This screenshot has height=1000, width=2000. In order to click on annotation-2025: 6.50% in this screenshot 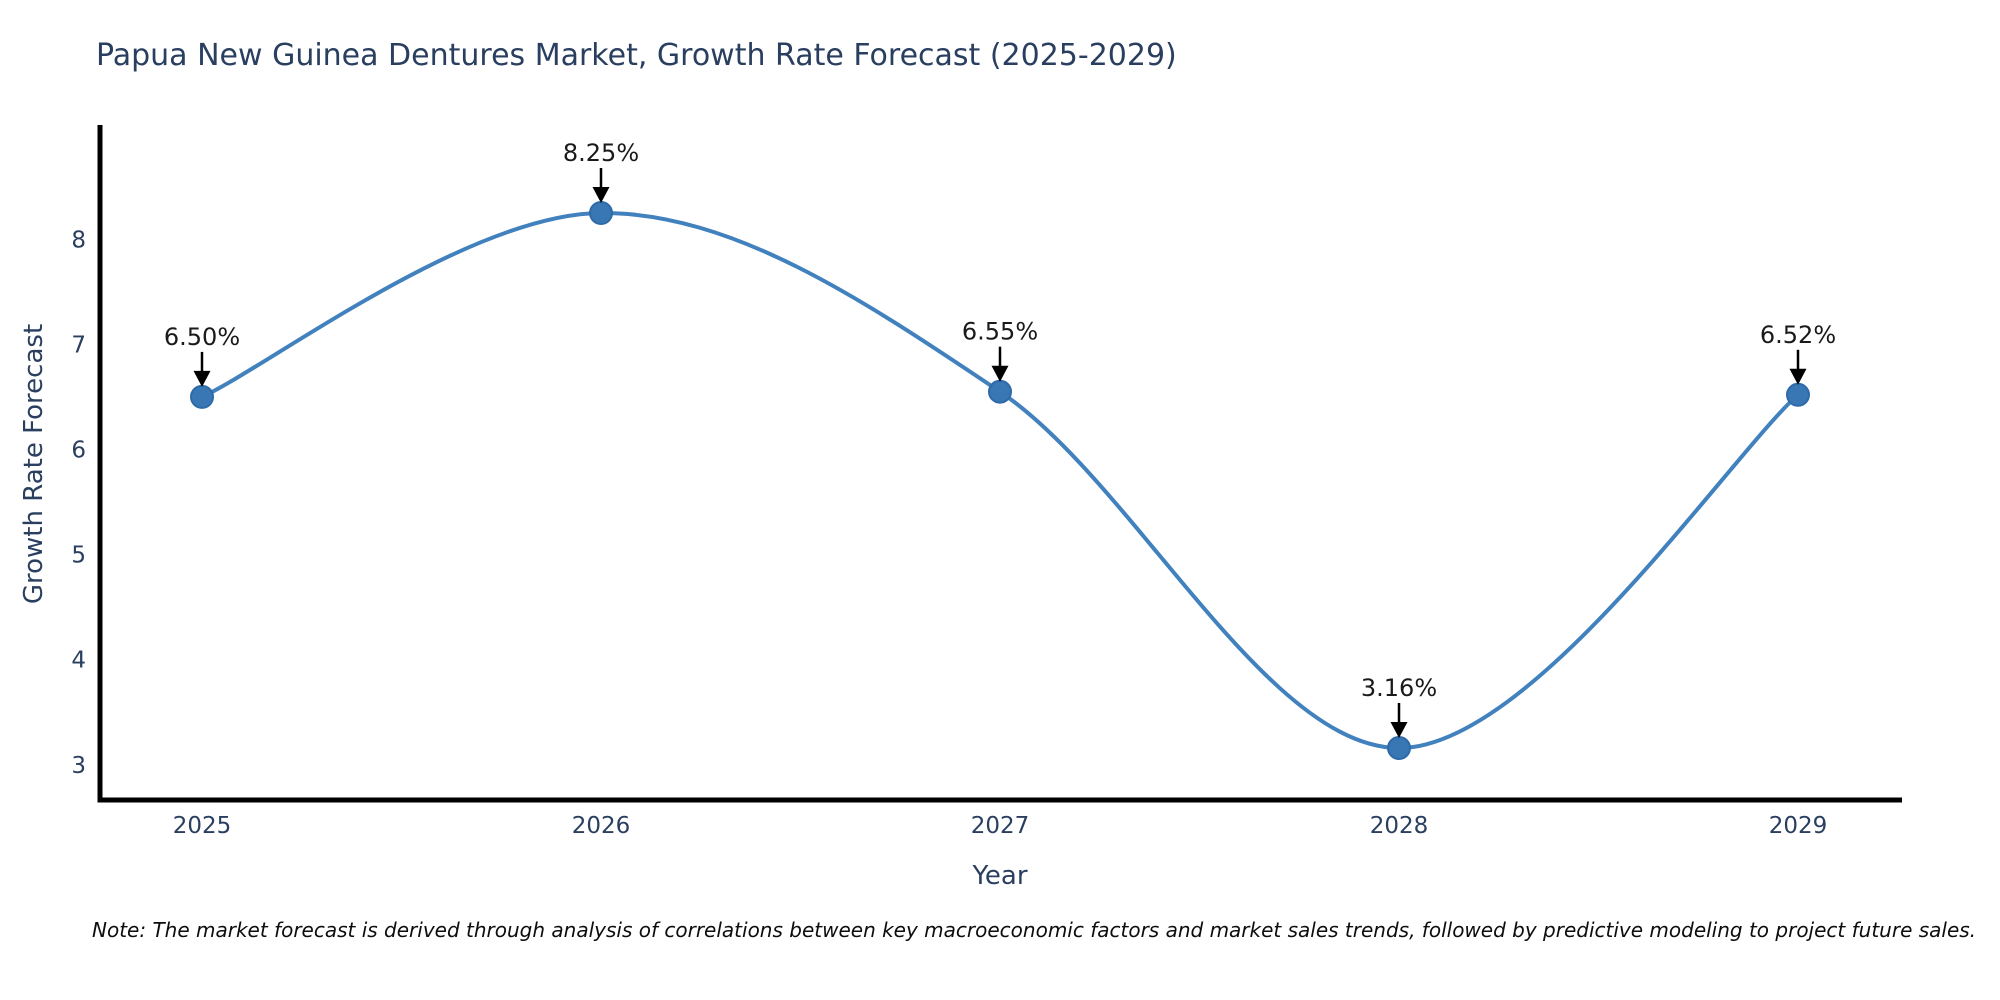, I will do `click(202, 355)`.